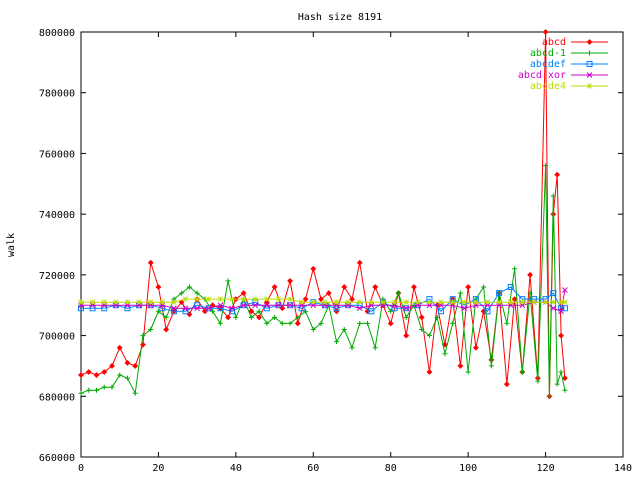  What do you see at coordinates (468, 468) in the screenshot?
I see `x-tick-label: 100` at bounding box center [468, 468].